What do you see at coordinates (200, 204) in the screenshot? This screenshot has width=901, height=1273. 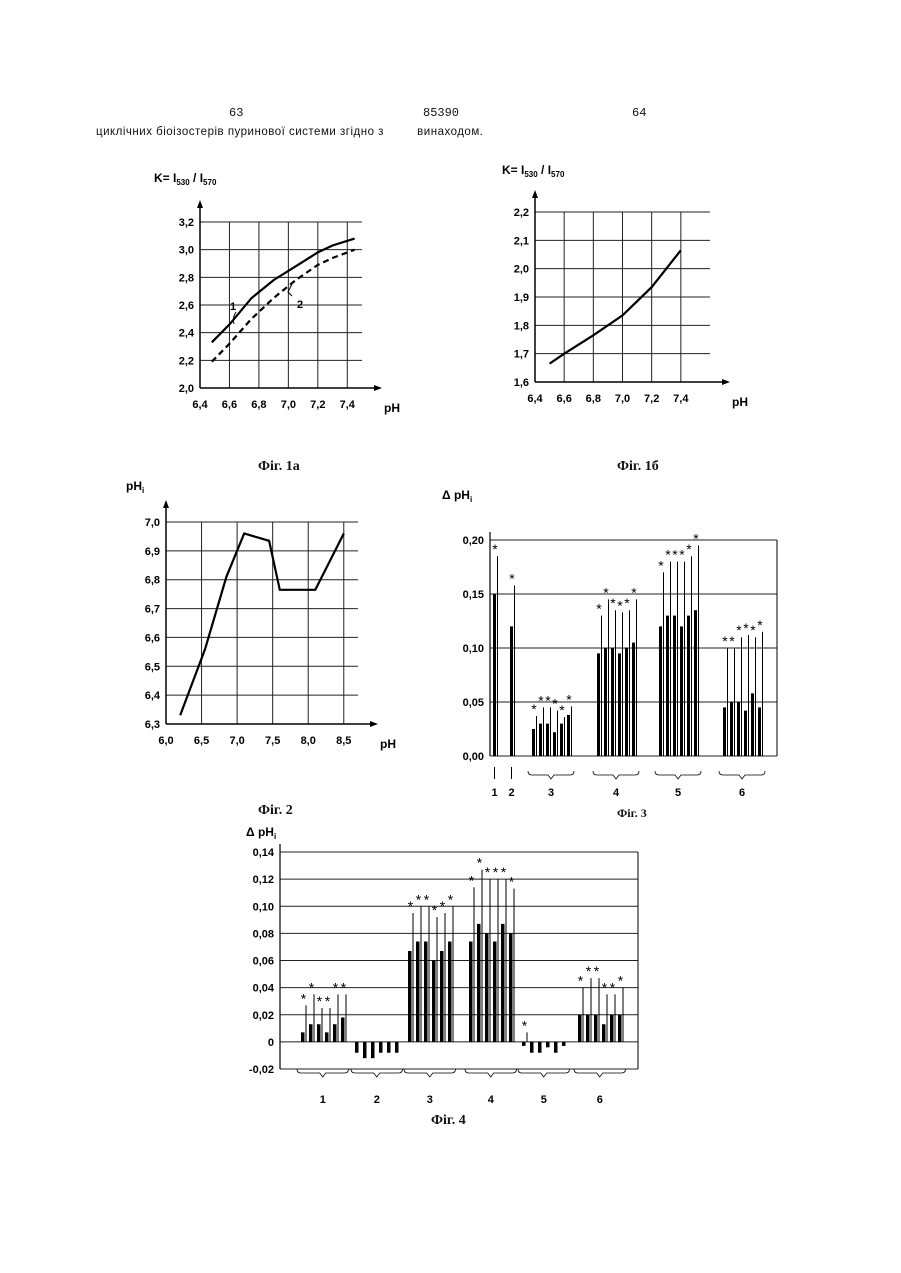 I see `y-axis-arrow` at bounding box center [200, 204].